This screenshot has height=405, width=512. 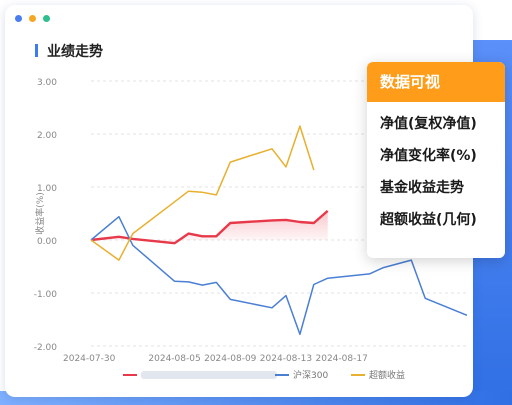 What do you see at coordinates (46, 295) in the screenshot?
I see `y-tick-label: -1.00` at bounding box center [46, 295].